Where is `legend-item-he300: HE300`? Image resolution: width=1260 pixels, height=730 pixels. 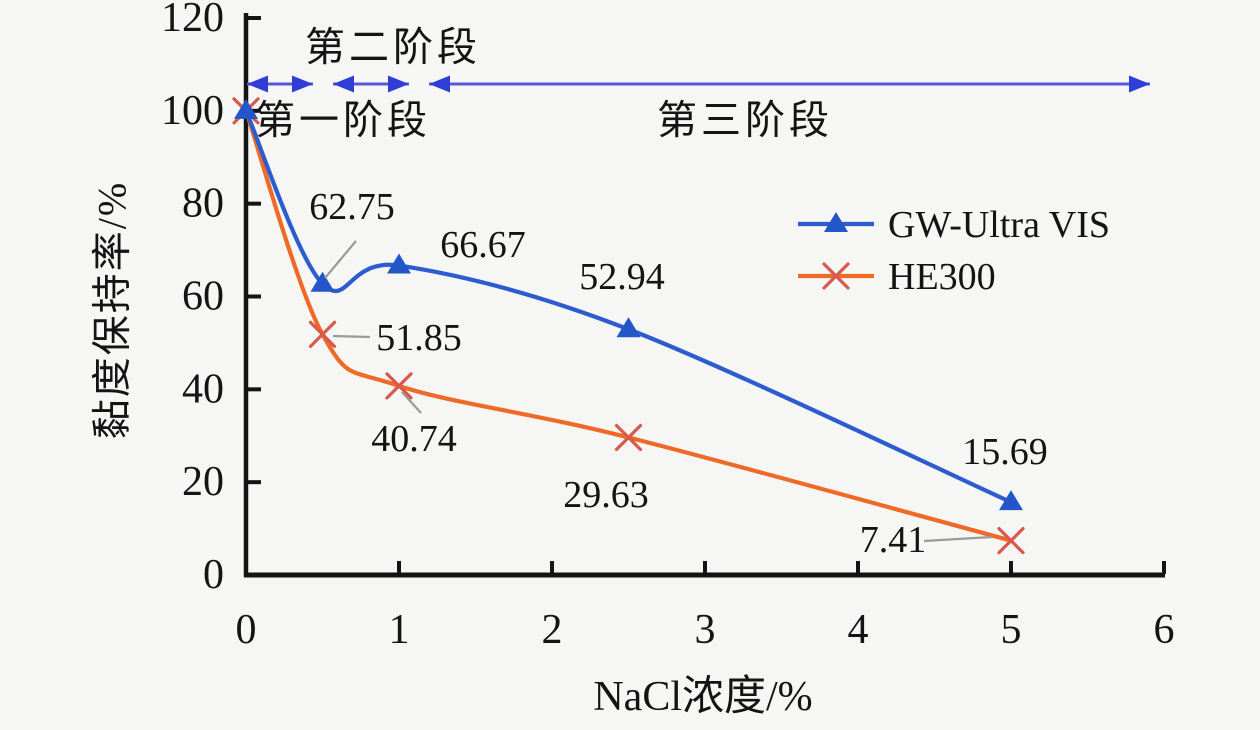 legend-item-he300: HE300 is located at coordinates (897, 277).